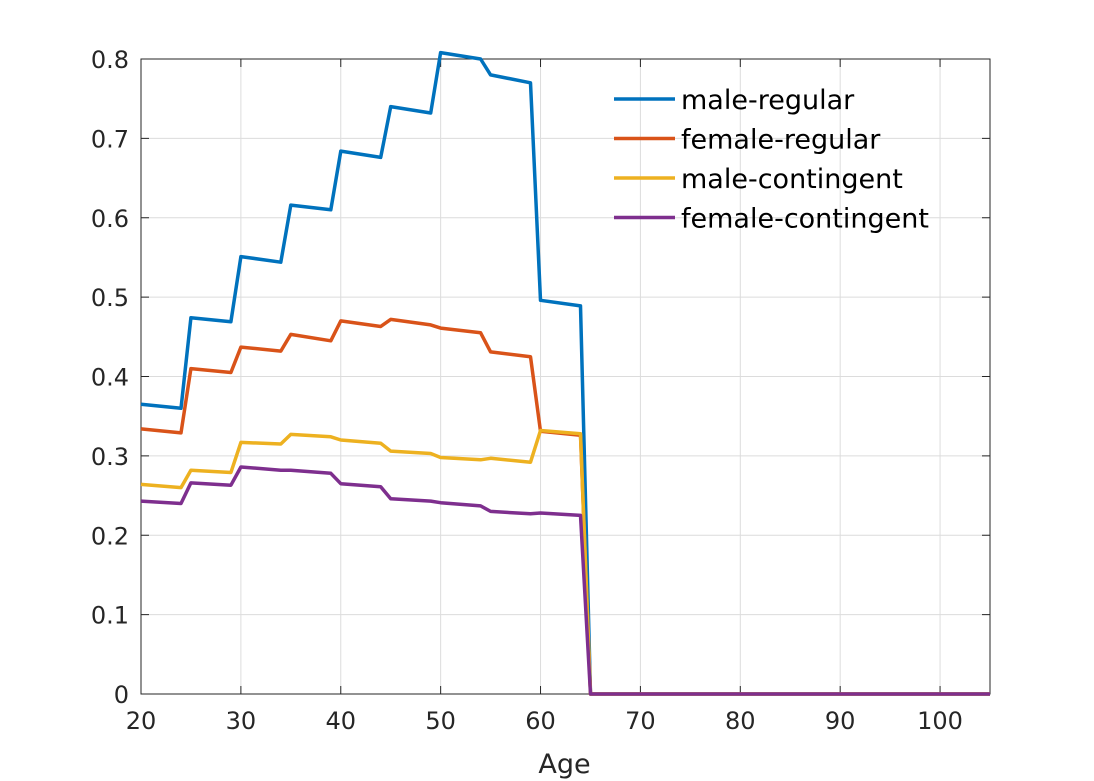 This screenshot has width=1094, height=781. I want to click on x-tick-label: 50, so click(440, 721).